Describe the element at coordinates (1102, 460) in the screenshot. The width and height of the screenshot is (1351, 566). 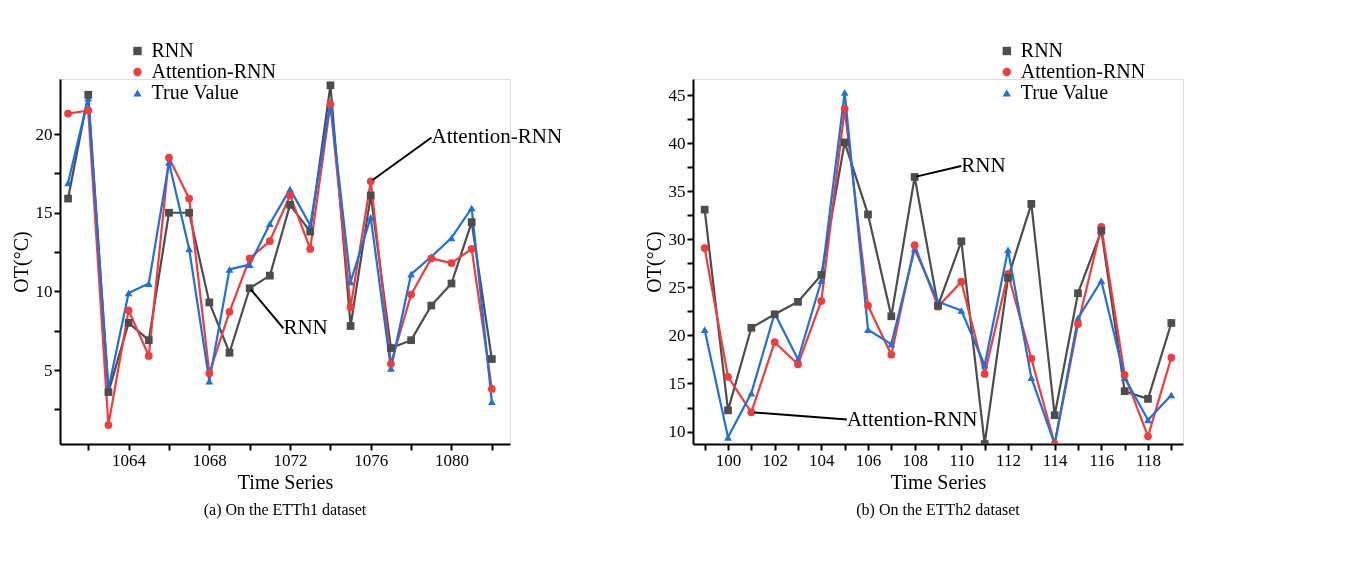
I see `x-tick-label: 116` at that location.